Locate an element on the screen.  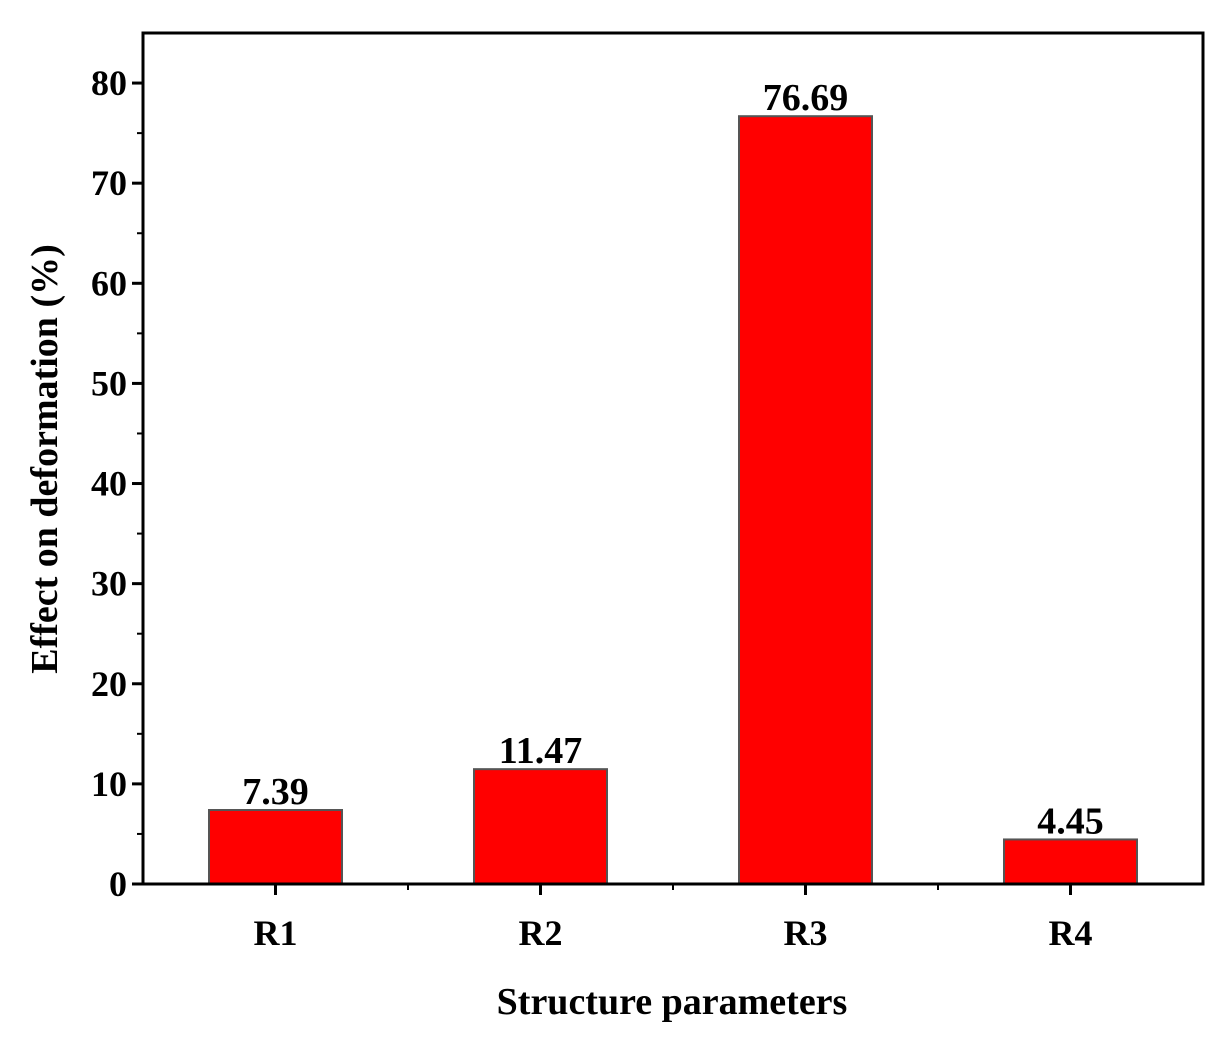
x-tick-label-r2: R2 is located at coordinates (541, 933).